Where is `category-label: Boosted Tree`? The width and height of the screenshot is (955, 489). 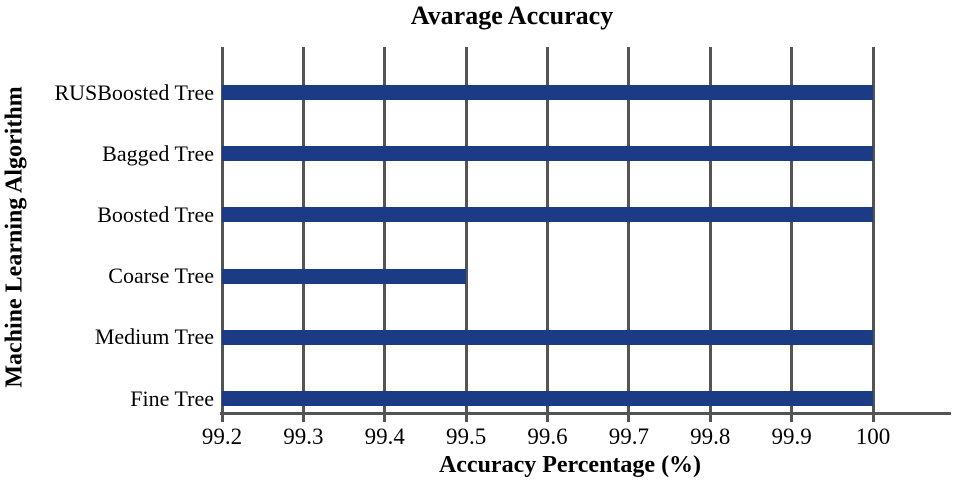 category-label: Boosted Tree is located at coordinates (155, 214).